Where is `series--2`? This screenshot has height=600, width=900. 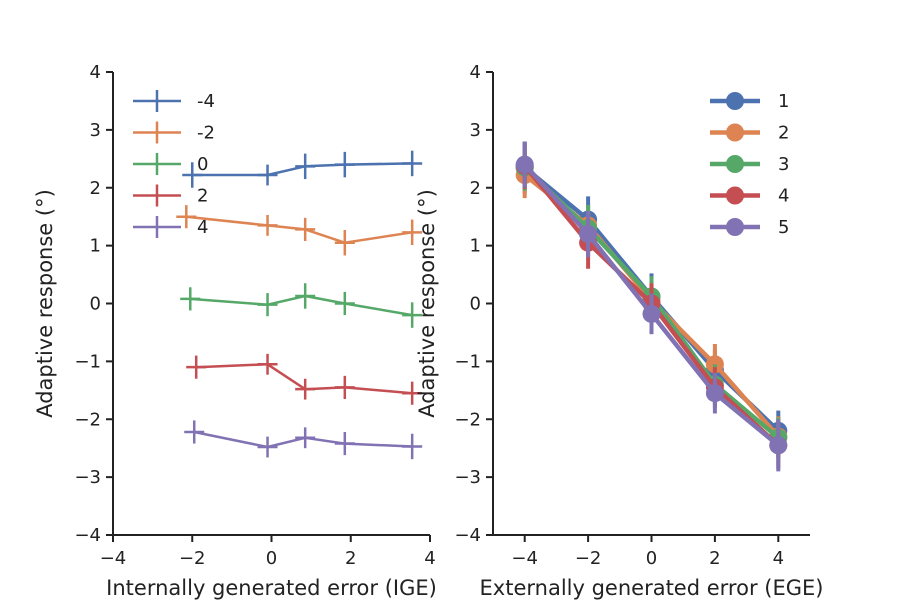 series--2 is located at coordinates (299, 230).